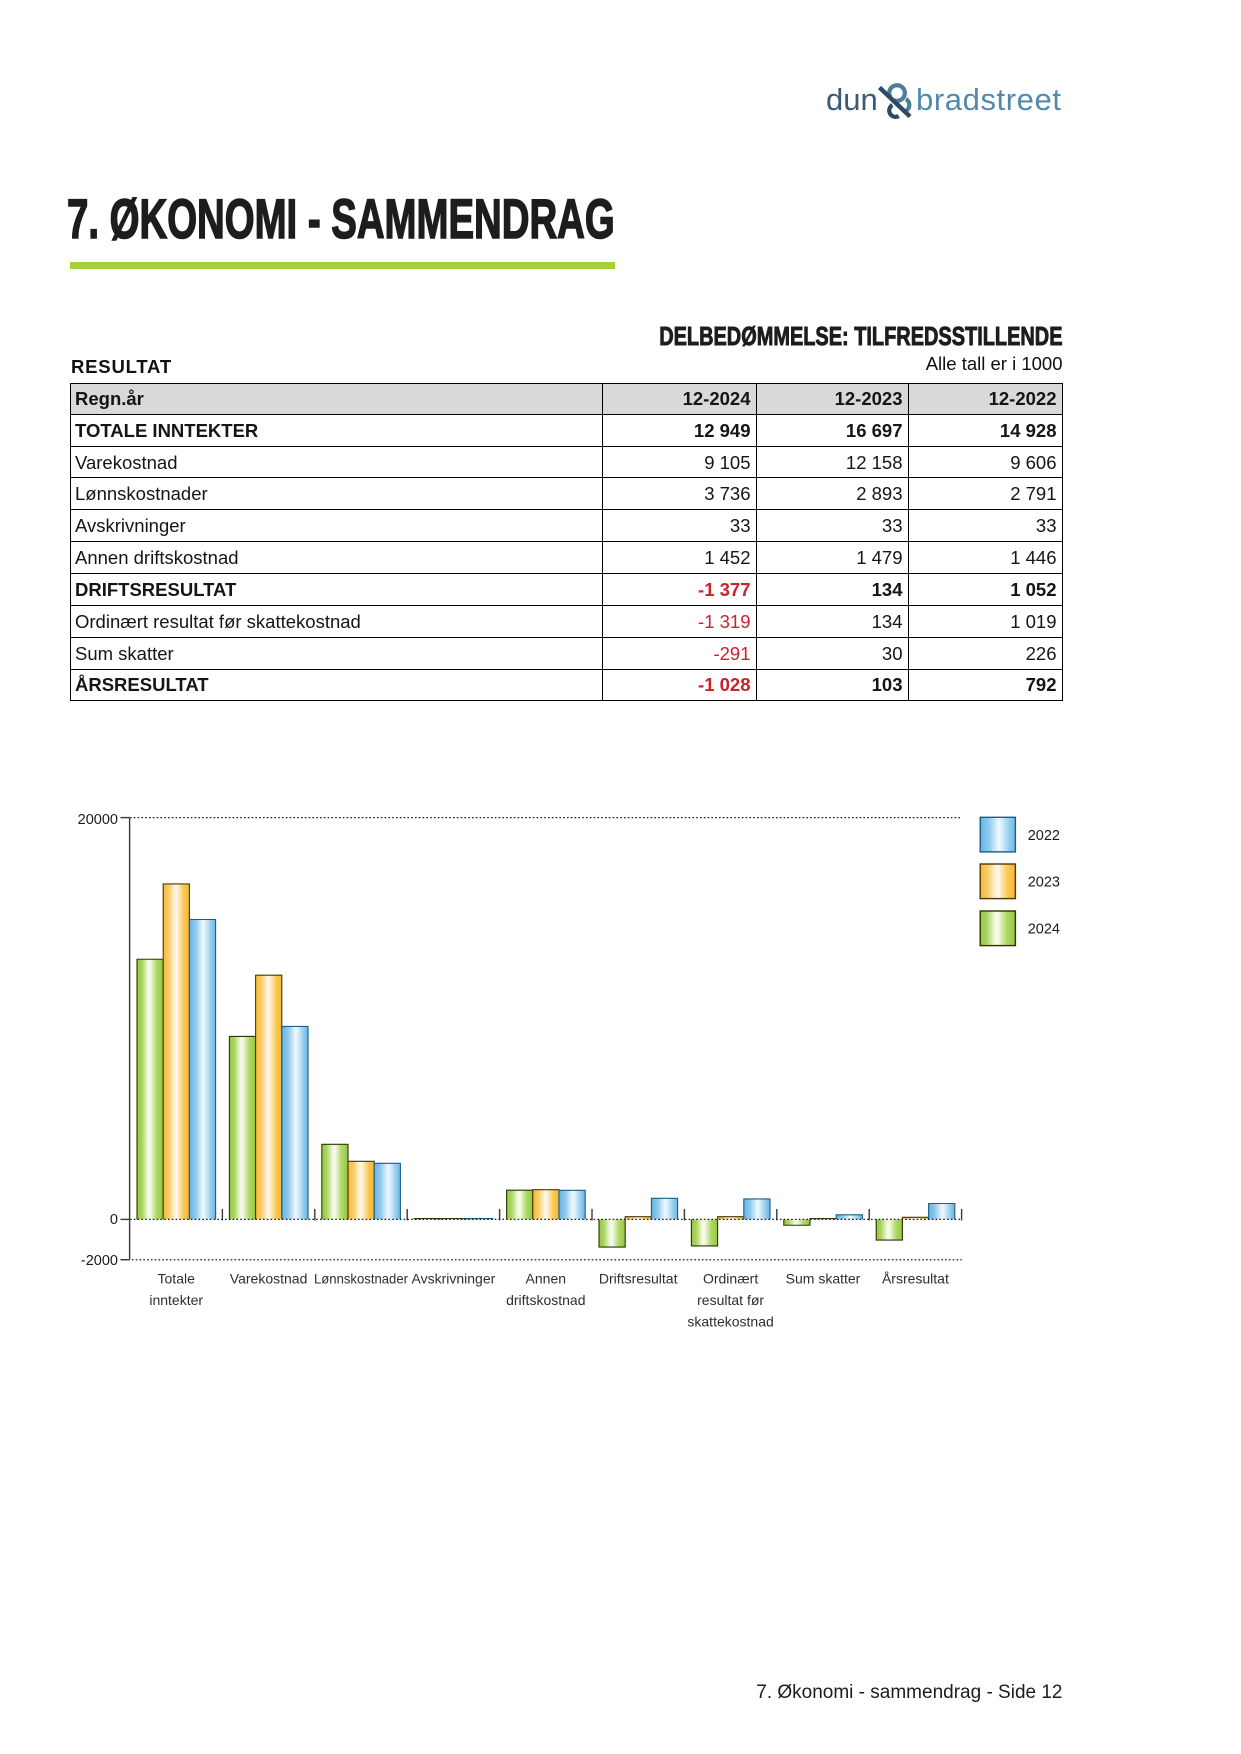 The width and height of the screenshot is (1241, 1754). Describe the element at coordinates (638, 1278) in the screenshot. I see `svg-text: Driftsresultat` at that location.